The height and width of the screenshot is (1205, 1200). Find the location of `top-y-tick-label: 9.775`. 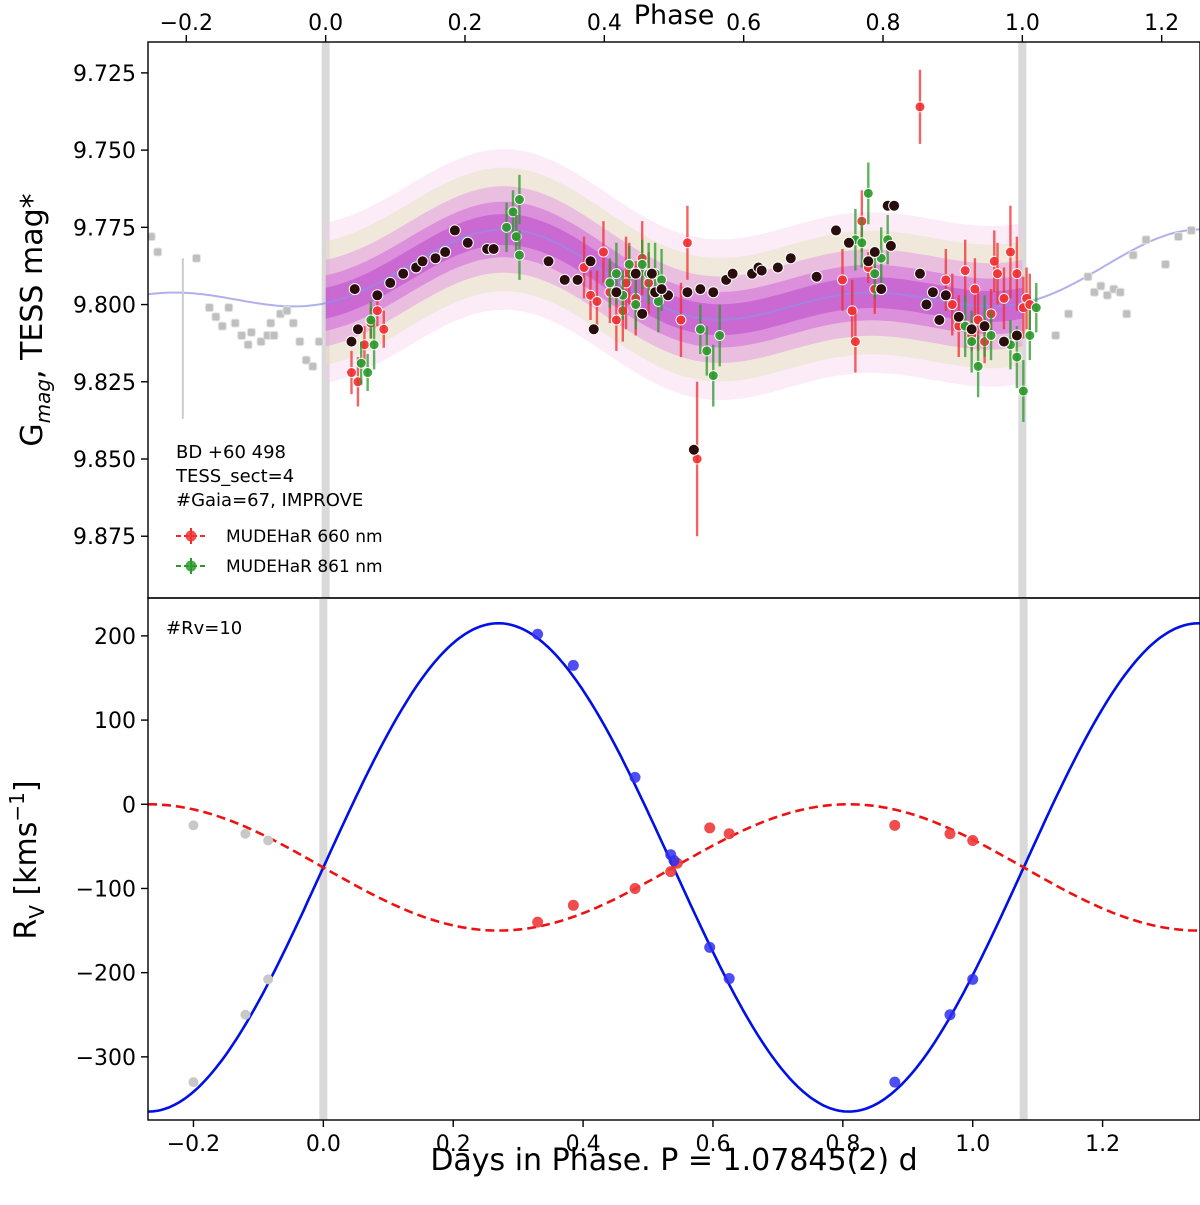

top-y-tick-label: 9.775 is located at coordinates (104, 228).